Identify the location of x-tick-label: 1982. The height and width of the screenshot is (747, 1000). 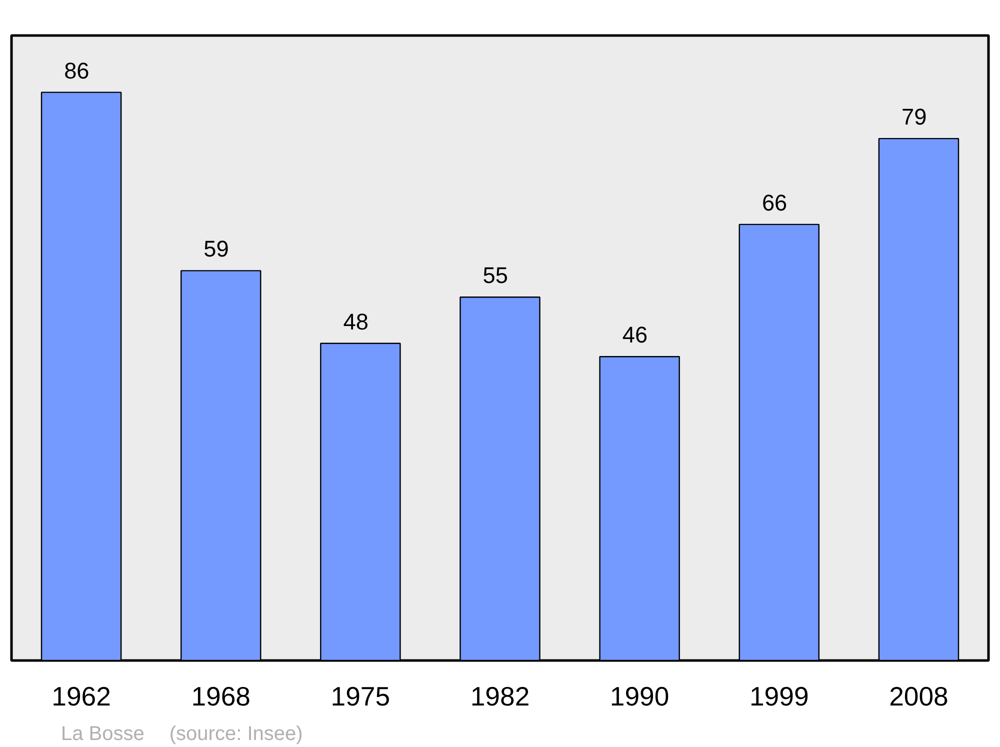
(500, 697).